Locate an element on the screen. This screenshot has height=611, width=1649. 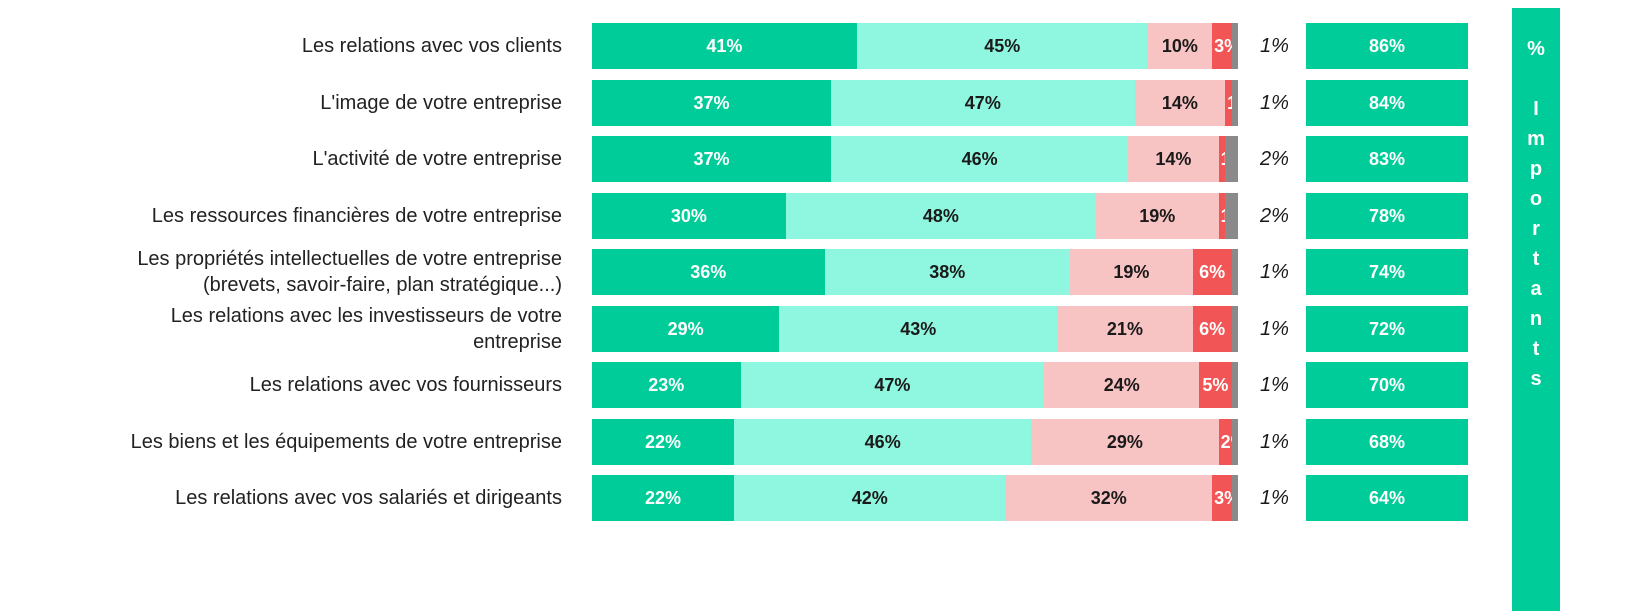
value-label: 21% is located at coordinates (1124, 328).